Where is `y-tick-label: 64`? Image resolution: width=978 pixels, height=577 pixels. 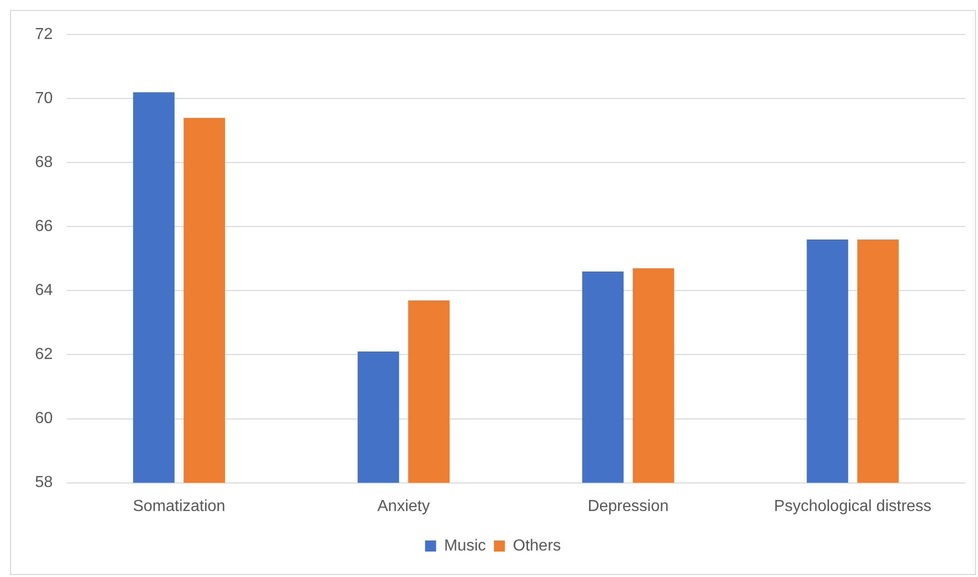
y-tick-label: 64 is located at coordinates (44, 291).